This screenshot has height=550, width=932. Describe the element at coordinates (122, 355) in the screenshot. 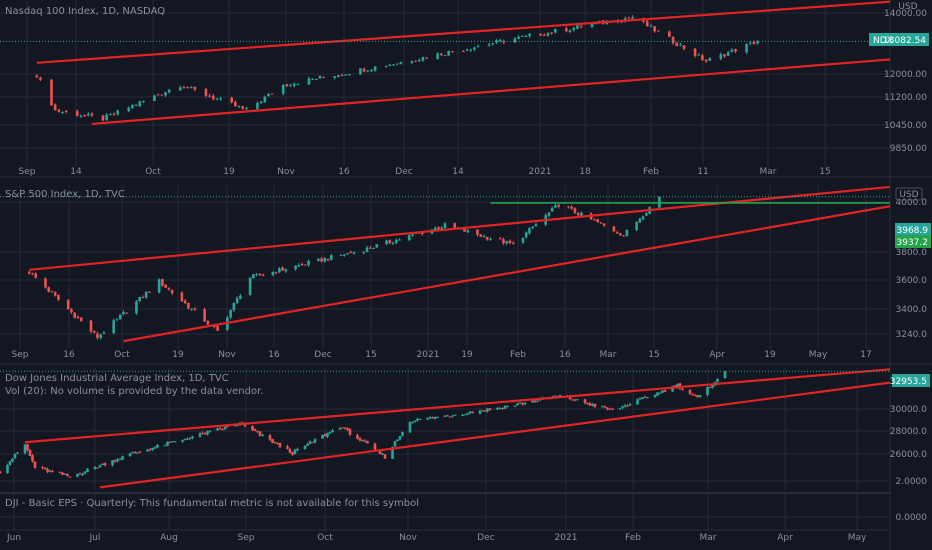

I see `x-tick-label: Oct` at that location.